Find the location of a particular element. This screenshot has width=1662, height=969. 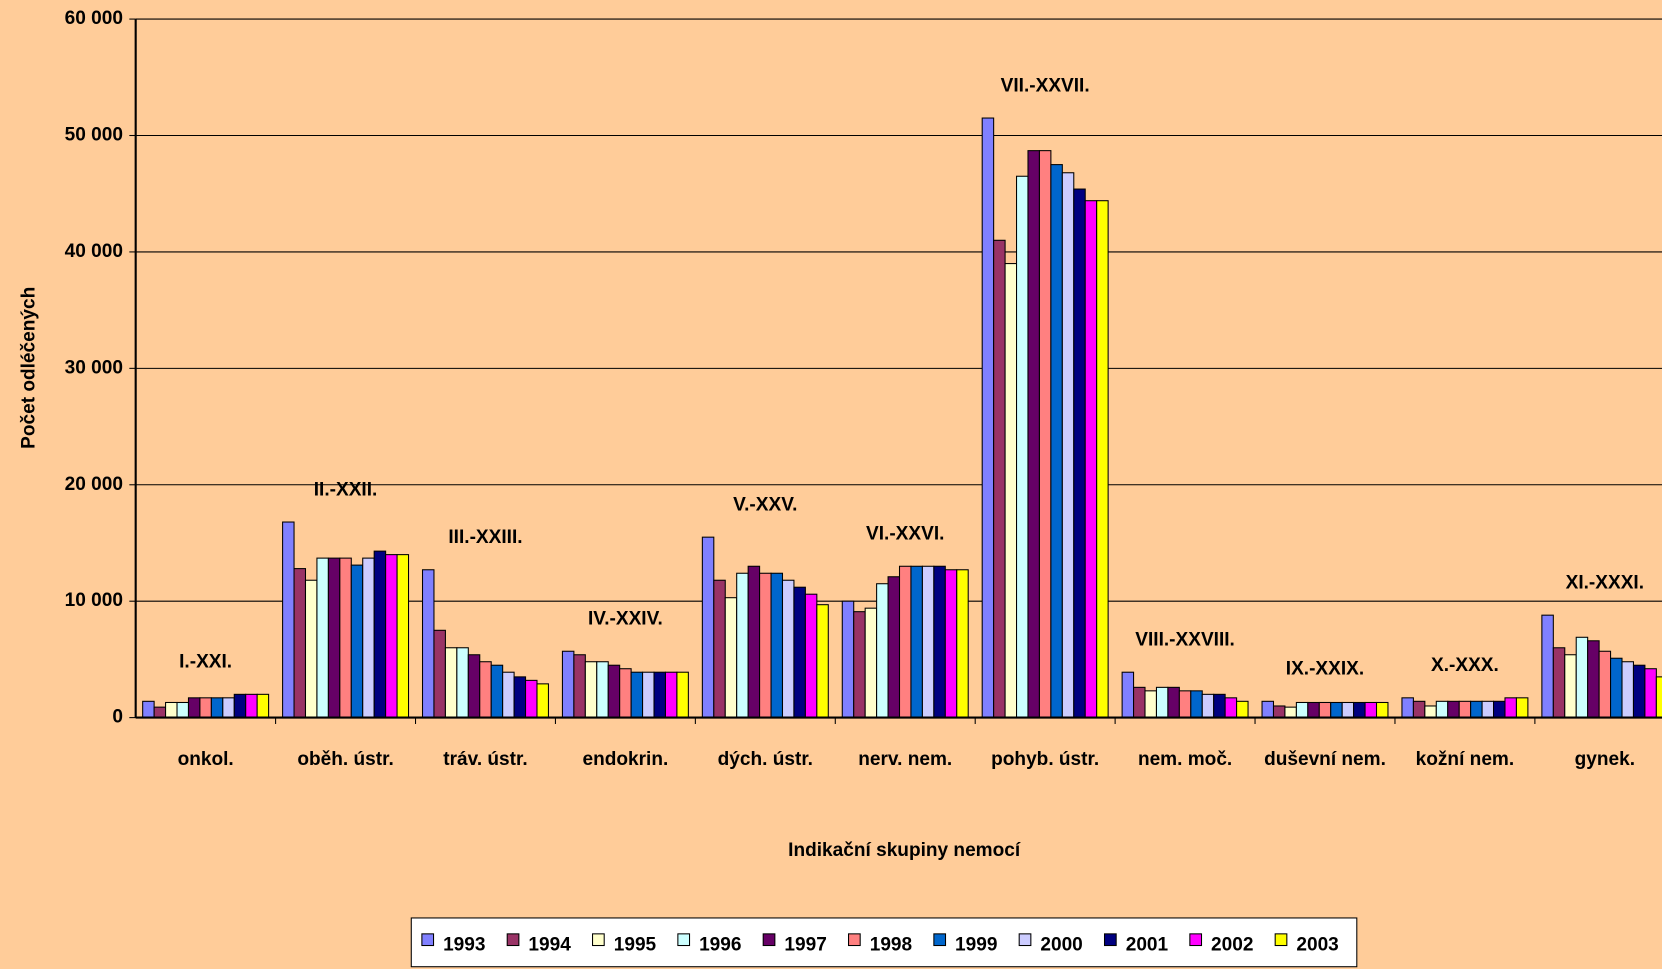

x-tick-label: nerv. nem. is located at coordinates (905, 759).